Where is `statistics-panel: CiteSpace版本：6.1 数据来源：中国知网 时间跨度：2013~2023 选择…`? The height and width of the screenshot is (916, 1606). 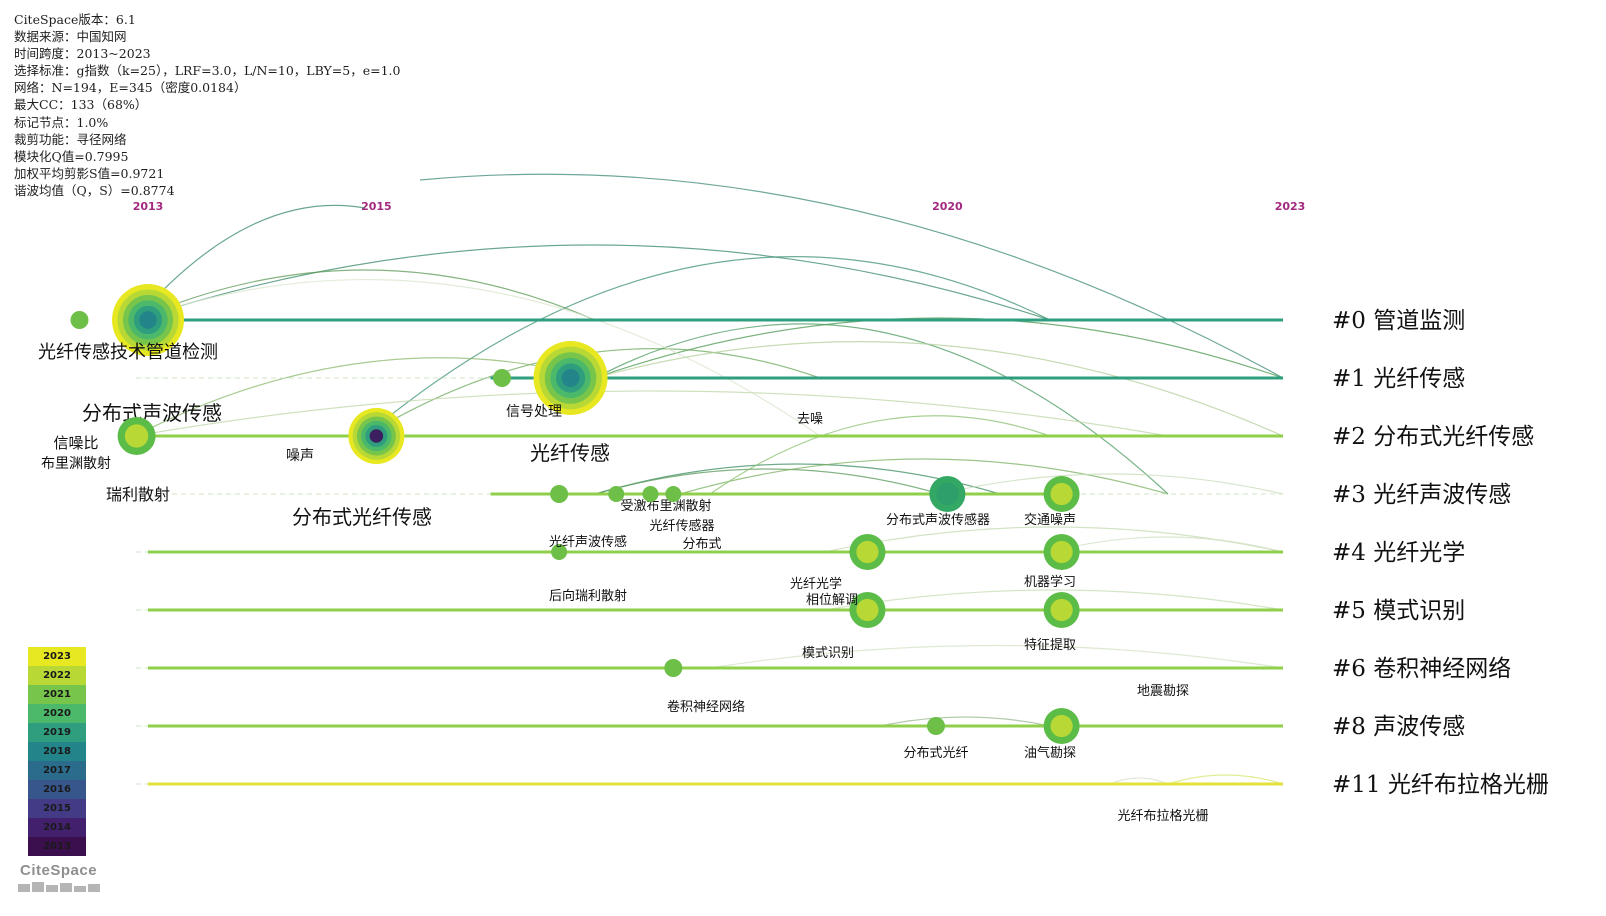
statistics-panel: CiteSpace版本：6.1 数据来源：中国知网 时间跨度：2013~2023 选择… is located at coordinates (207, 105).